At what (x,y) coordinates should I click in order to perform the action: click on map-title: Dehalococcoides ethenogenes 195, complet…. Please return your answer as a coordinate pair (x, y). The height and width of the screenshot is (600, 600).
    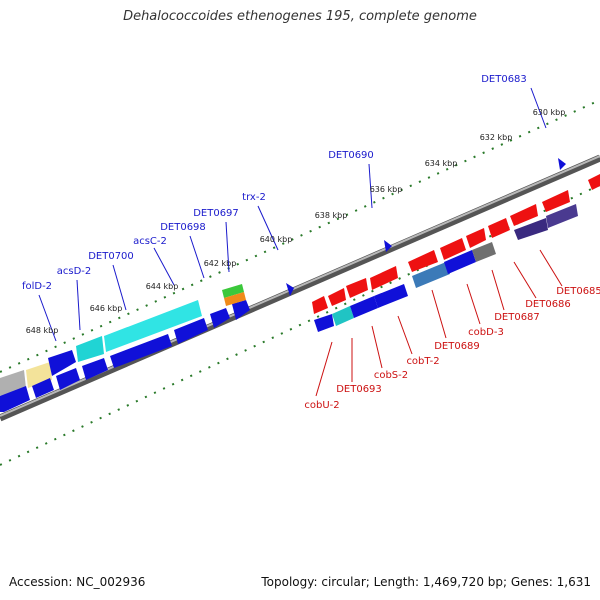
    Looking at the image, I should click on (300, 16).